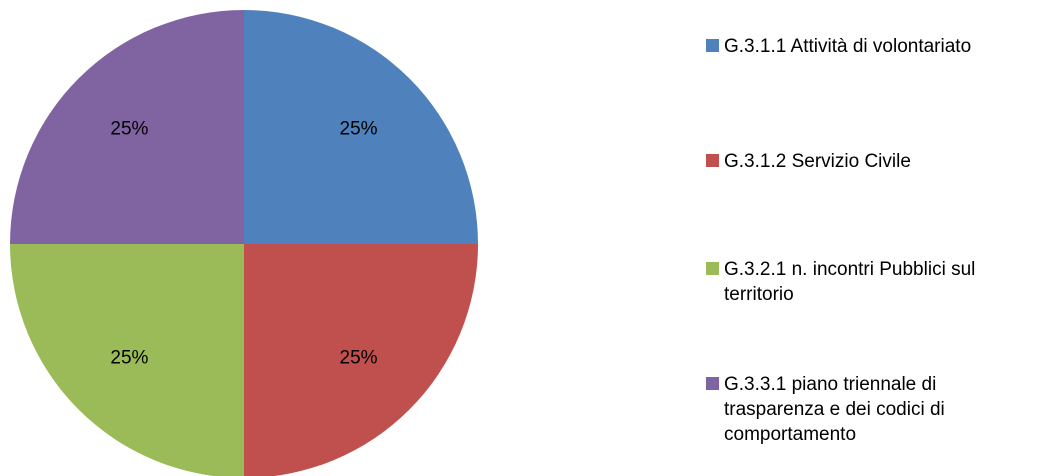 This screenshot has height=476, width=1056. I want to click on pie-data-labels: 25% 25% 25% 25%, so click(243, 243).